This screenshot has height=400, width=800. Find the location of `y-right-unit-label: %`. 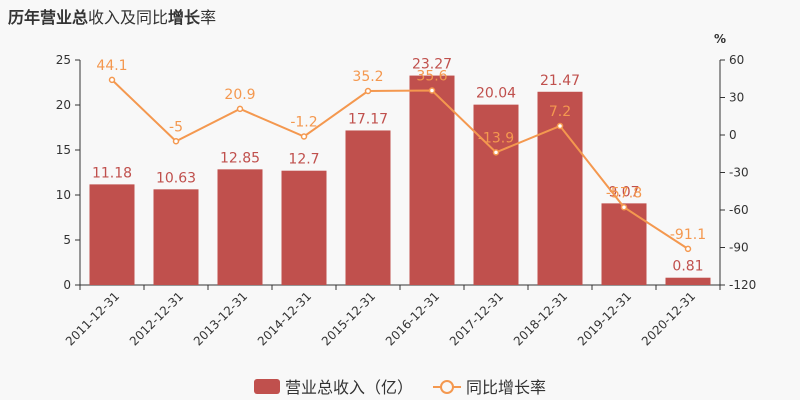

y-right-unit-label: % is located at coordinates (720, 39).